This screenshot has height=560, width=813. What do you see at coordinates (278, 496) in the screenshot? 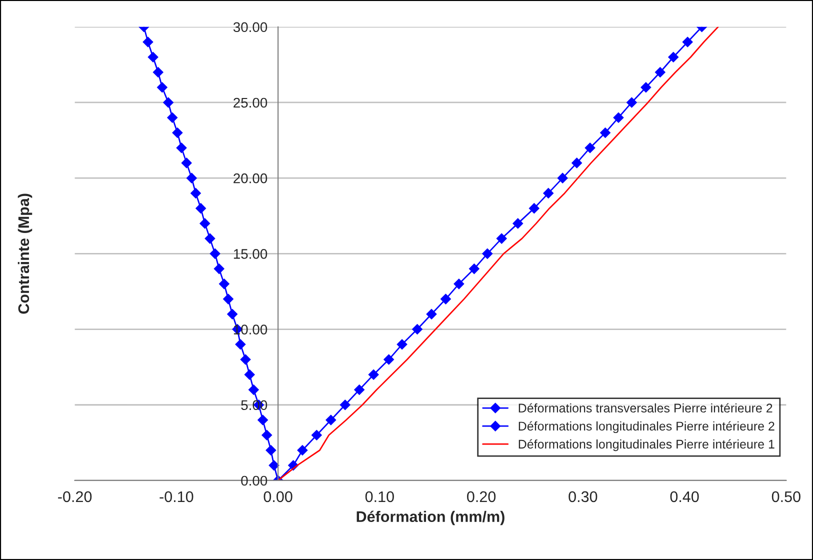
I see `x-tick-label: 0.00` at bounding box center [278, 496].